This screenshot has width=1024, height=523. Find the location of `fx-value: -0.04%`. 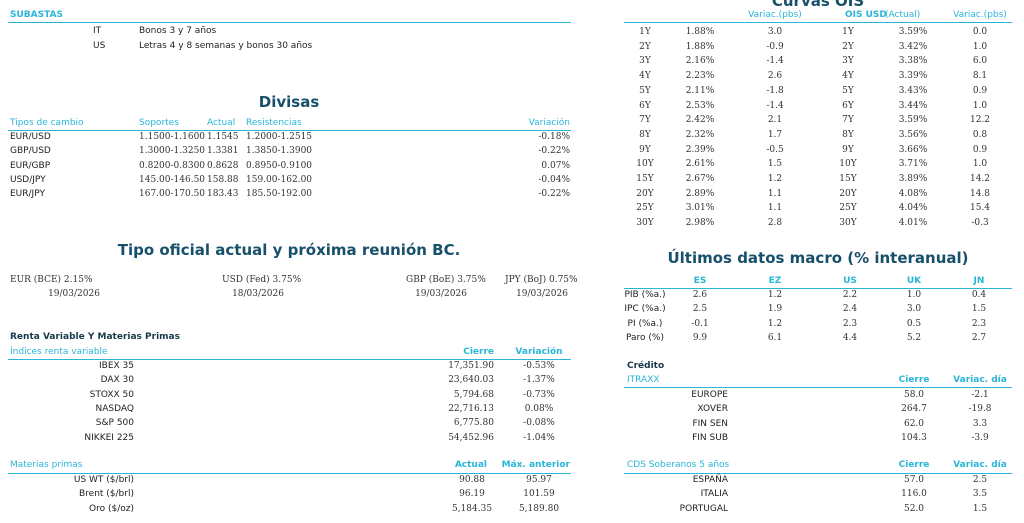

fx-value: -0.04% is located at coordinates (554, 179).